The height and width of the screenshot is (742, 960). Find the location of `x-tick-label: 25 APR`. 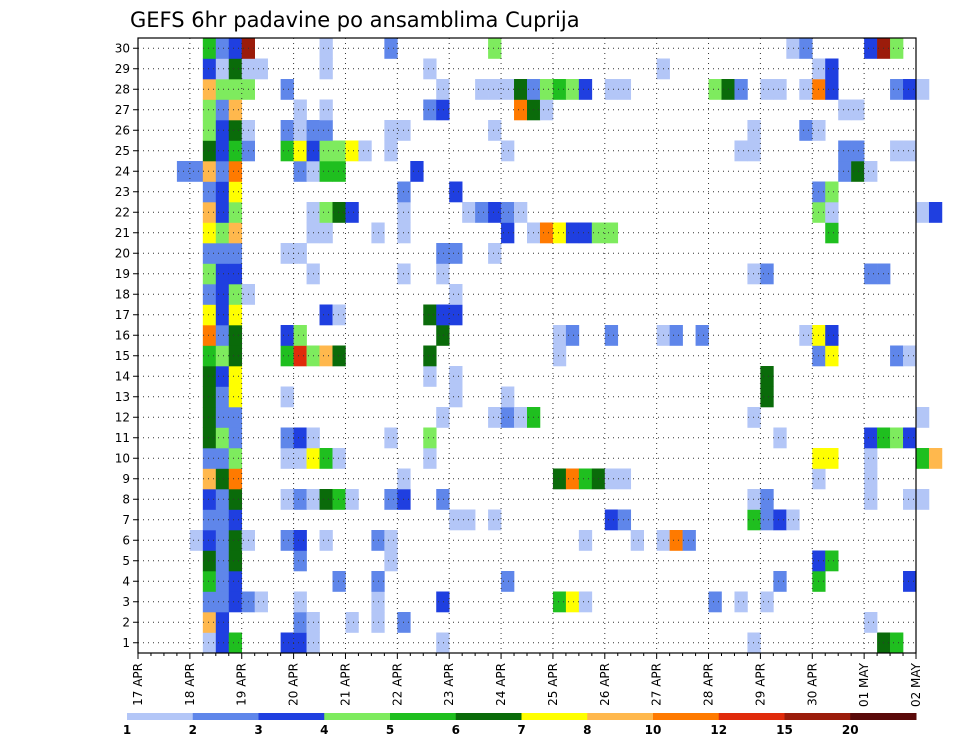

x-tick-label: 25 APR is located at coordinates (553, 684).